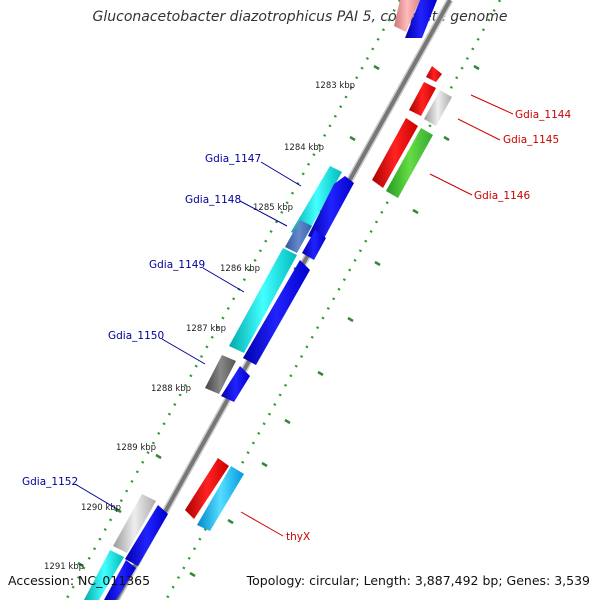 Image resolution: width=600 pixels, height=600 pixels. What do you see at coordinates (206, 329) in the screenshot?
I see `scale-label-1287: 1287 kbp` at bounding box center [206, 329].